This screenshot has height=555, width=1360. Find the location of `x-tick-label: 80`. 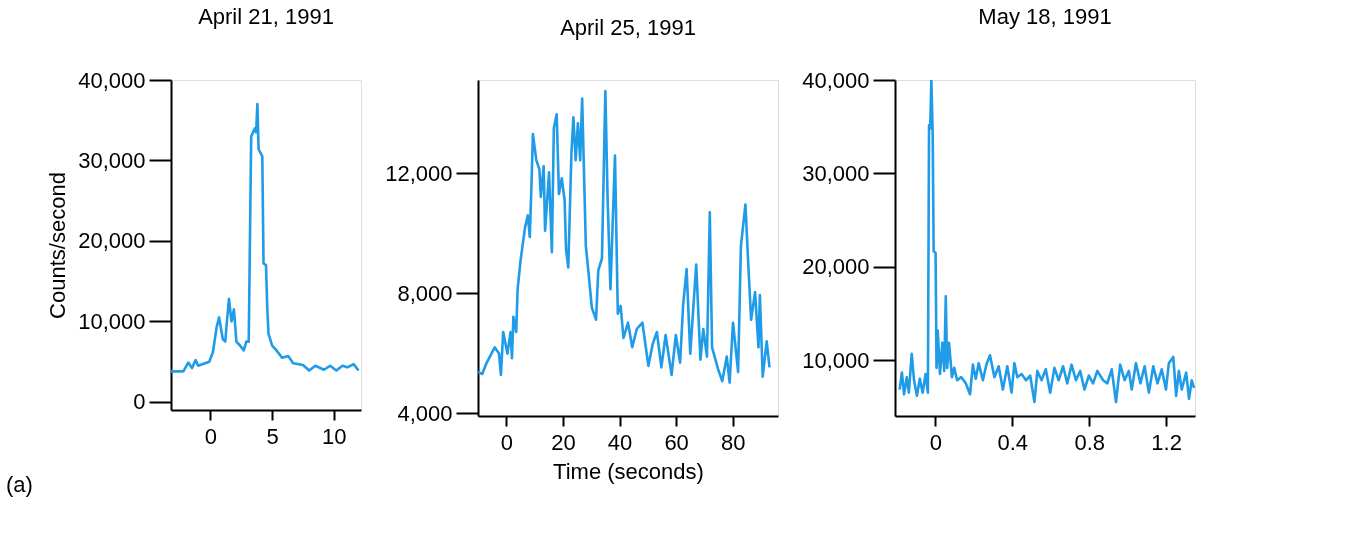

x-tick-label: 80 is located at coordinates (733, 442).